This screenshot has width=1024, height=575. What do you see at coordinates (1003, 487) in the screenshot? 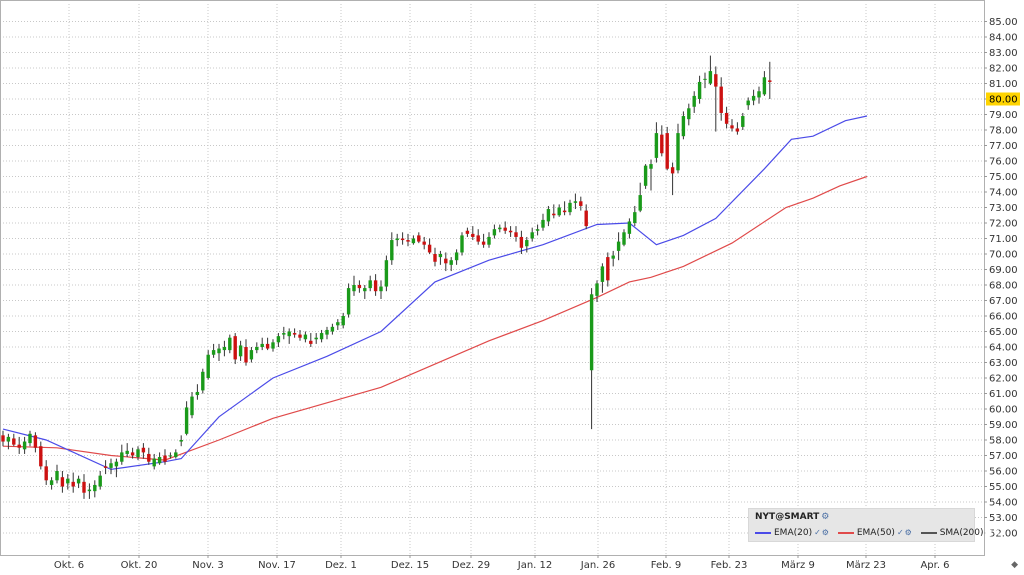
I see `y-tick-label: 55.00` at bounding box center [1003, 487].